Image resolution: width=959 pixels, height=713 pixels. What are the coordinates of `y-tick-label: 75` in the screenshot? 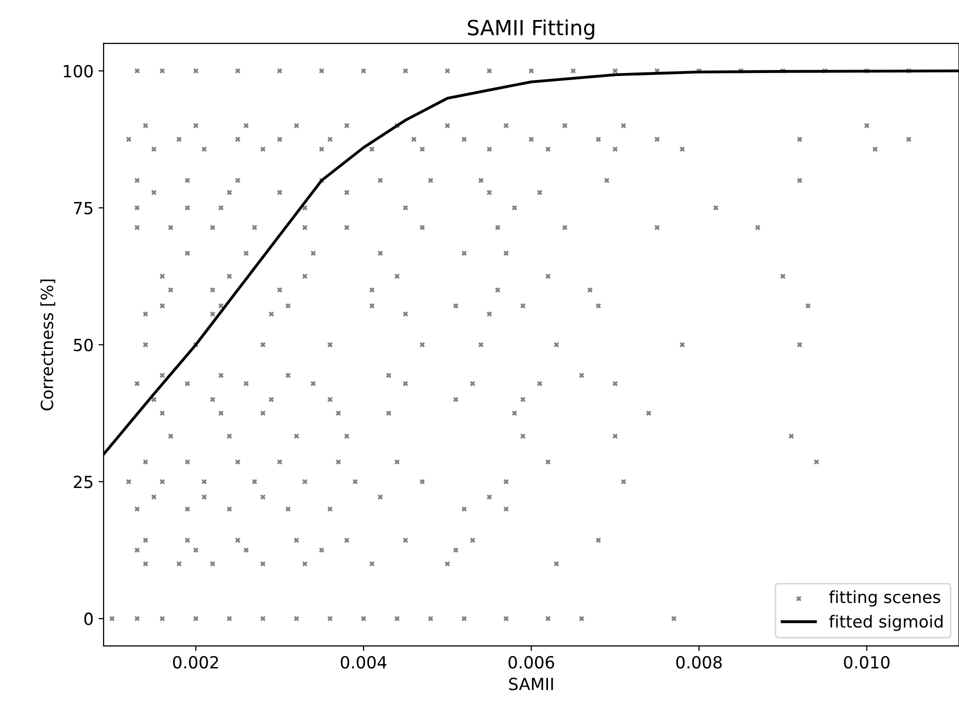 It's located at (83, 208).